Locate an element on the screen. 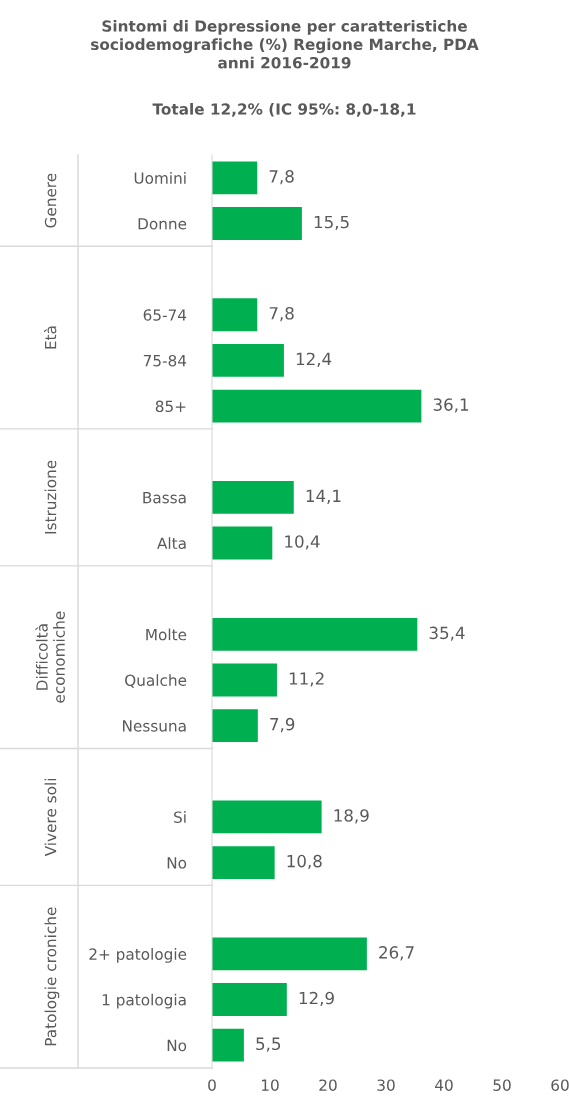 This screenshot has height=1117, width=569. data-label: 7,9 is located at coordinates (282, 725).